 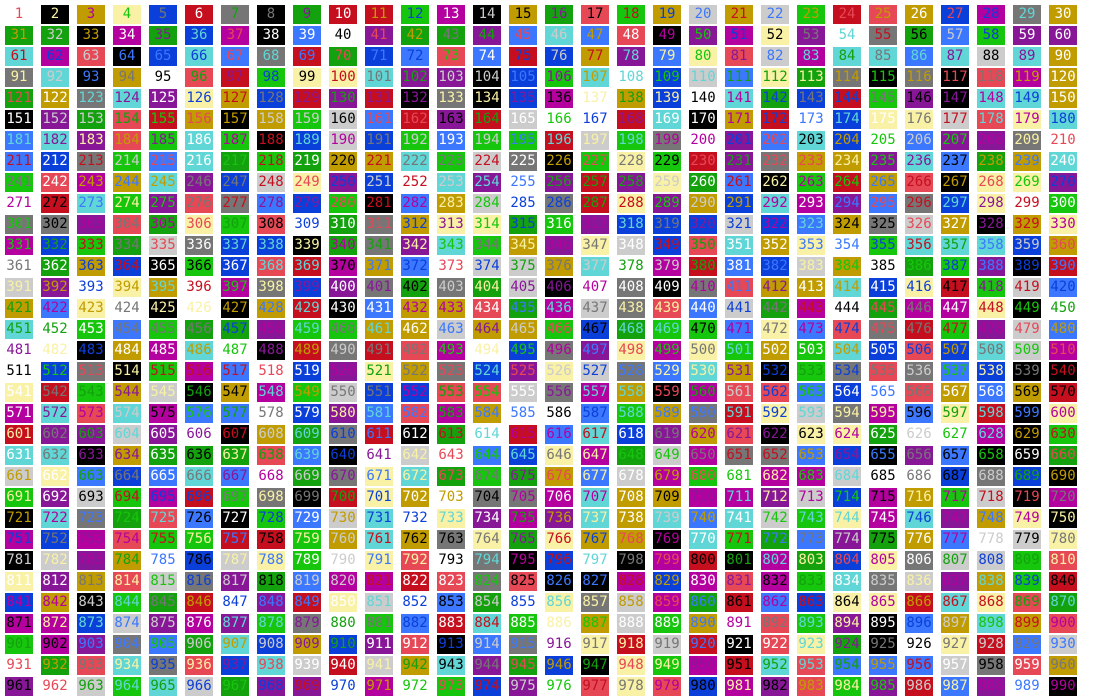 What do you see at coordinates (415, 98) in the screenshot?
I see `grid-cell: 132` at bounding box center [415, 98].